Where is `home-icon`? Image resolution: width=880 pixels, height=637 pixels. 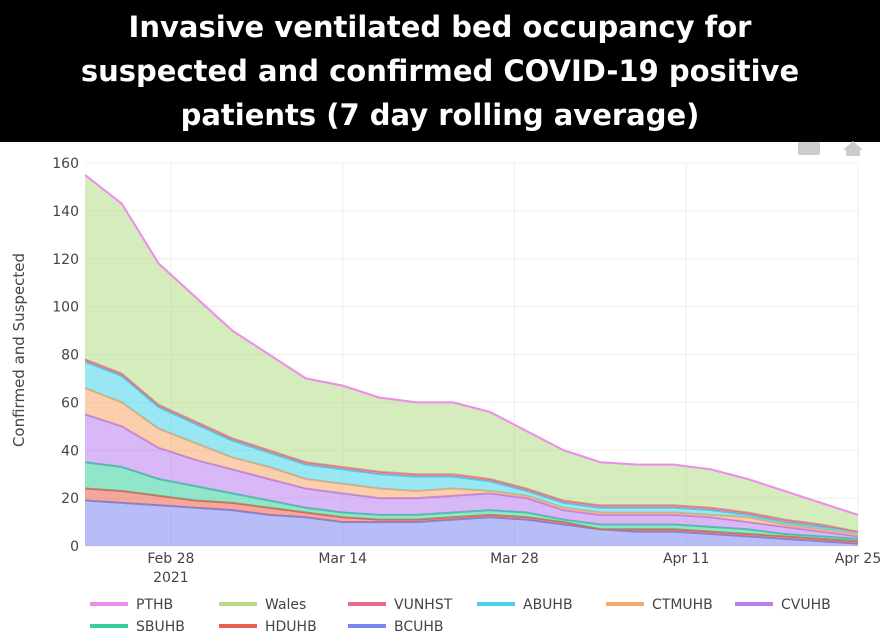 home-icon is located at coordinates (853, 148).